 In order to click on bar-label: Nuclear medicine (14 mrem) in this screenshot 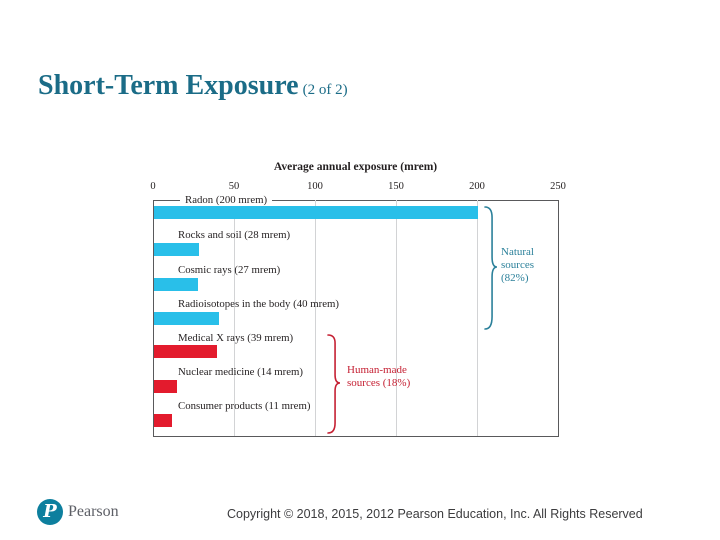, I will do `click(241, 372)`.